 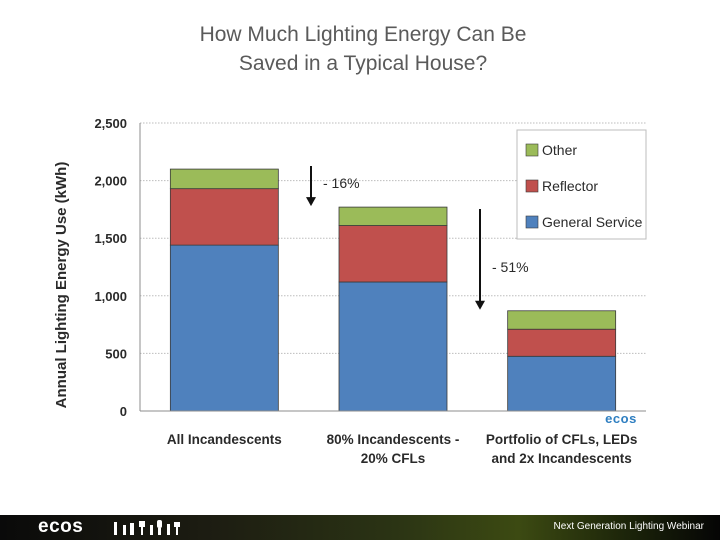 What do you see at coordinates (628, 526) in the screenshot?
I see `footer-text: Next Generation Lighting Webinar` at bounding box center [628, 526].